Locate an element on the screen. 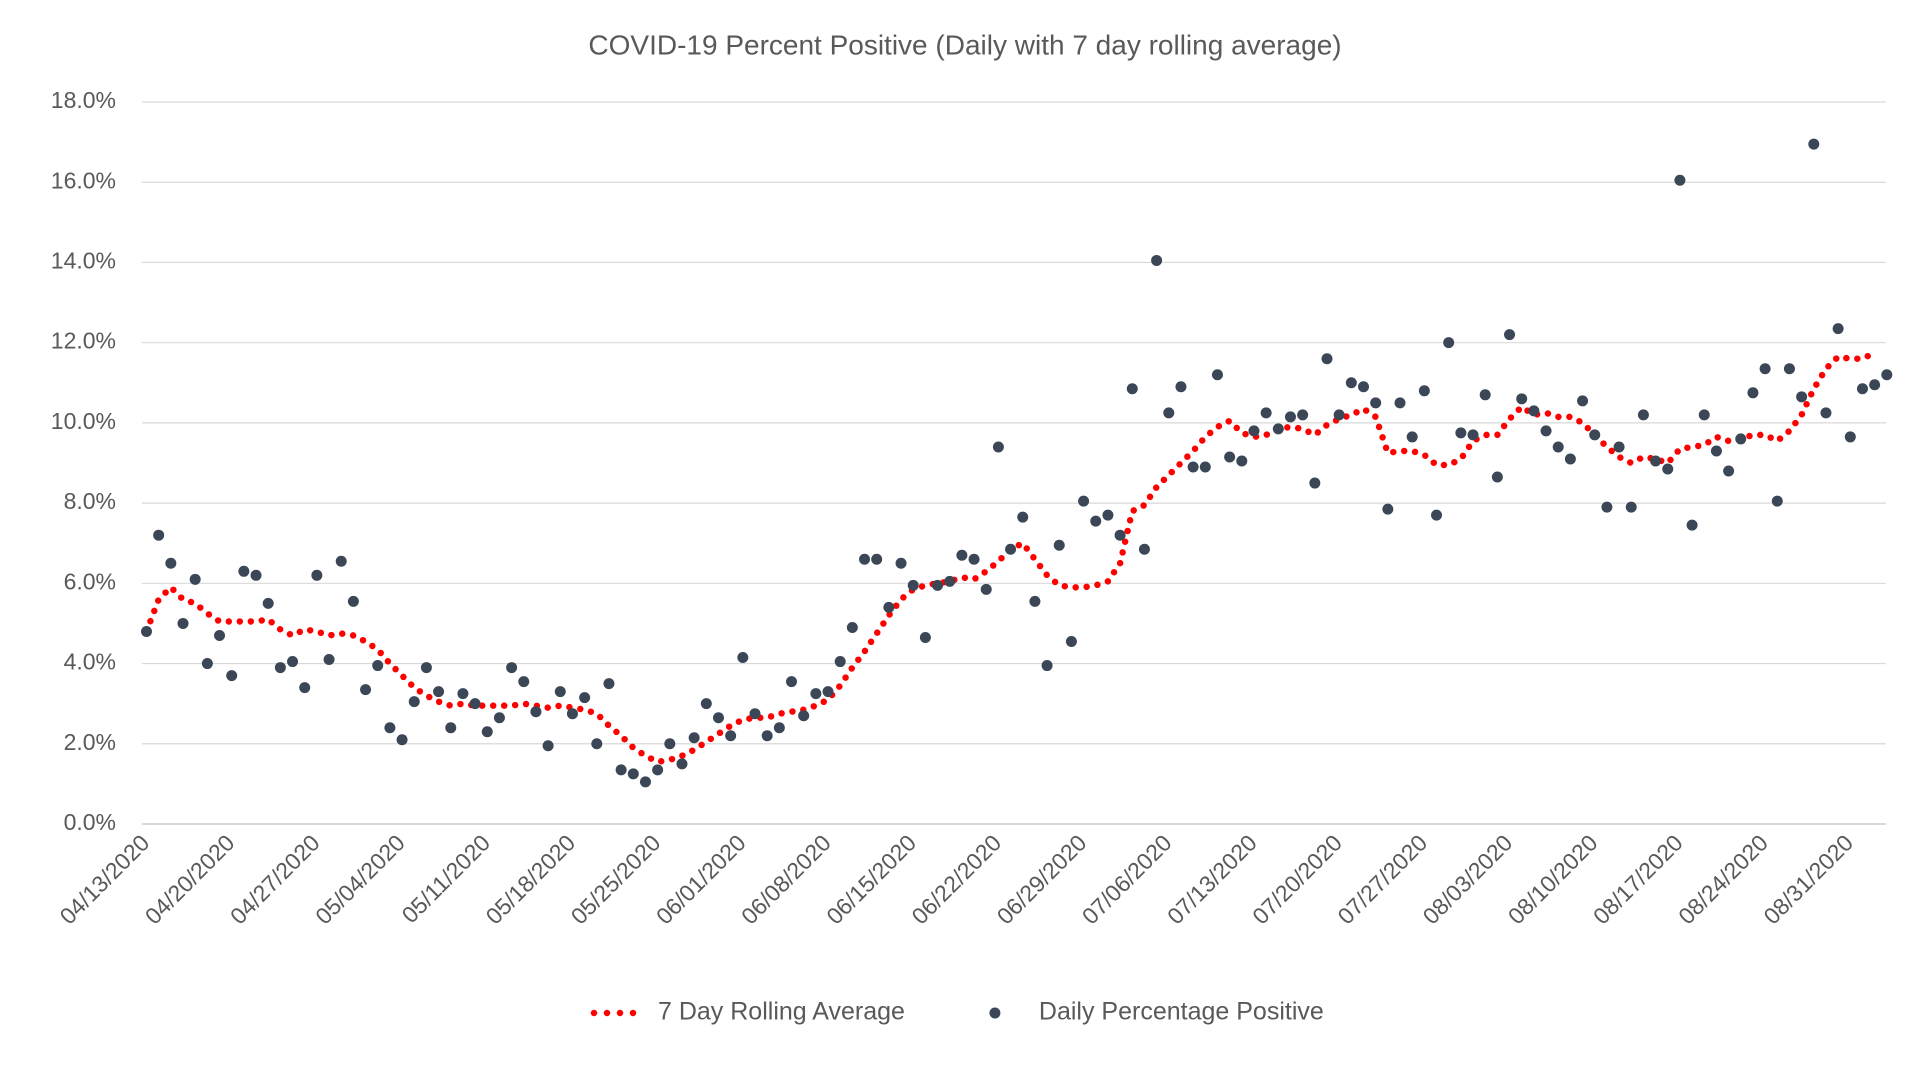 Image resolution: width=1931 pixels, height=1087 pixels. x-tick-label: 04/20/2020 is located at coordinates (190, 879).